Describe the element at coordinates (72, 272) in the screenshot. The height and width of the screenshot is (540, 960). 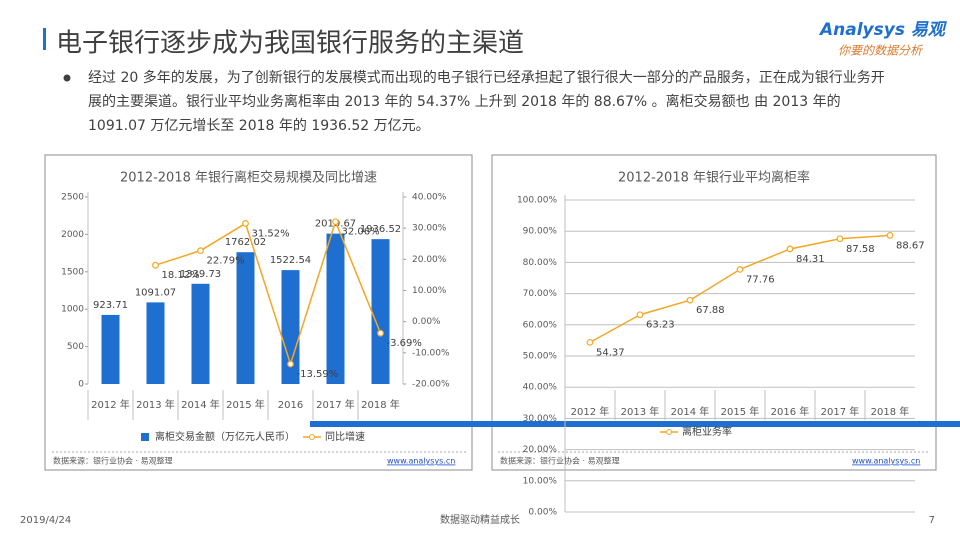
I see `y-tick-label: 1500` at that location.